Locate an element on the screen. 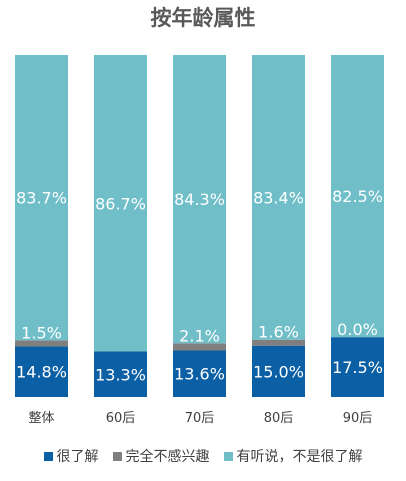 The height and width of the screenshot is (481, 406). data-label-very-familiar: 13.6% is located at coordinates (199, 374).